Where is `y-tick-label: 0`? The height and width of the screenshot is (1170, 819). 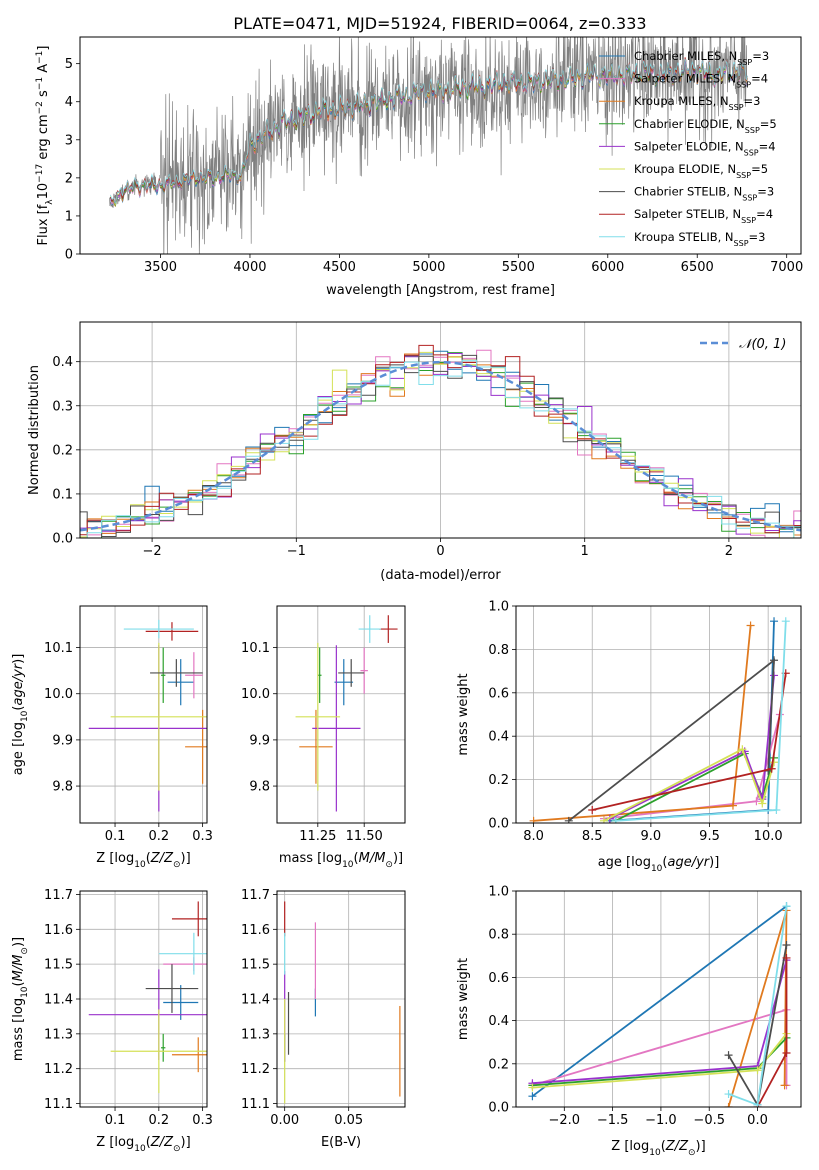
y-tick-label: 0 is located at coordinates (69, 255).